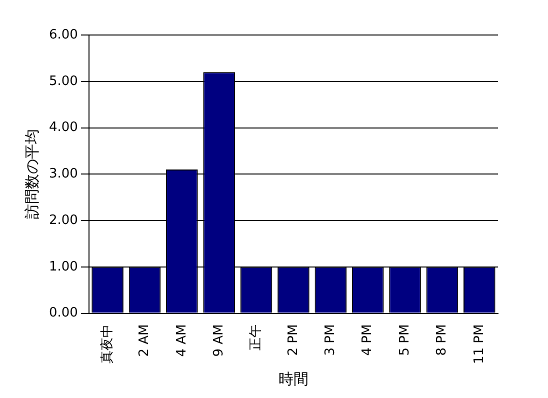  Describe the element at coordinates (31, 174) in the screenshot. I see `y-axis-title: 訪問数の平均` at that location.